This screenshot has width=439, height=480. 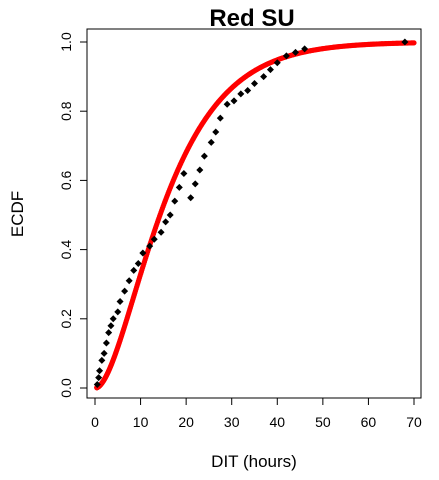 What do you see at coordinates (66, 111) in the screenshot?
I see `y-tick-label: 0.8` at bounding box center [66, 111].